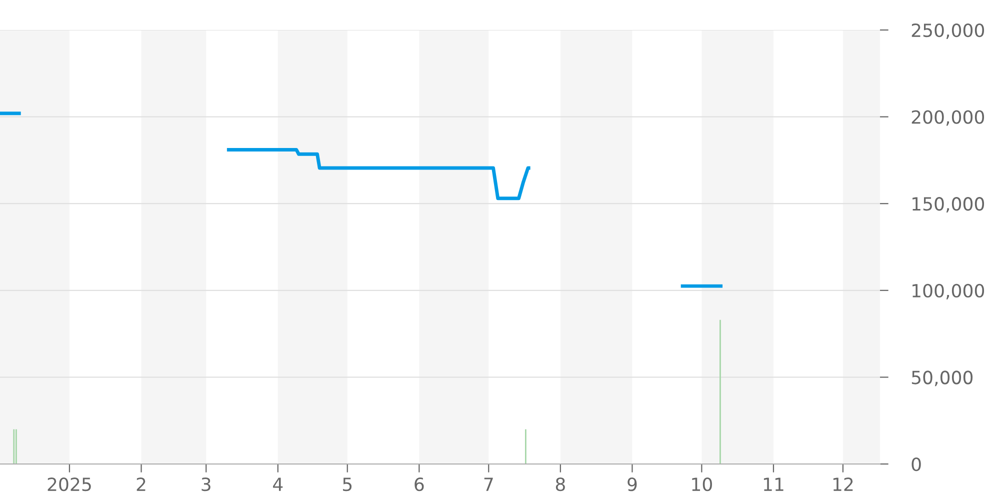  I want to click on x-tick-label: 10, so click(702, 485).